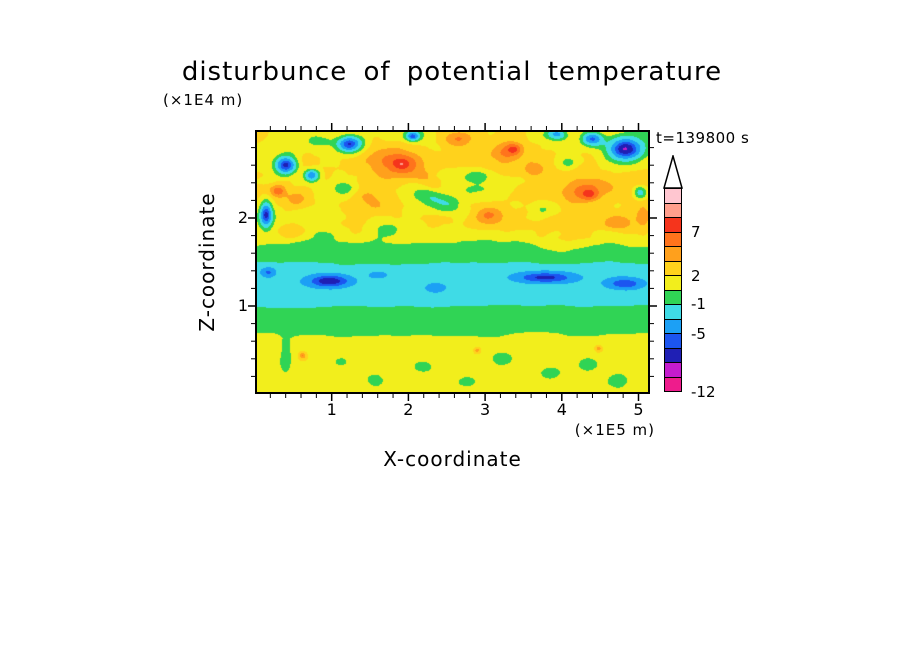 The height and width of the screenshot is (654, 904). I want to click on x-axis-unit-label: (×1E5 m), so click(614, 430).